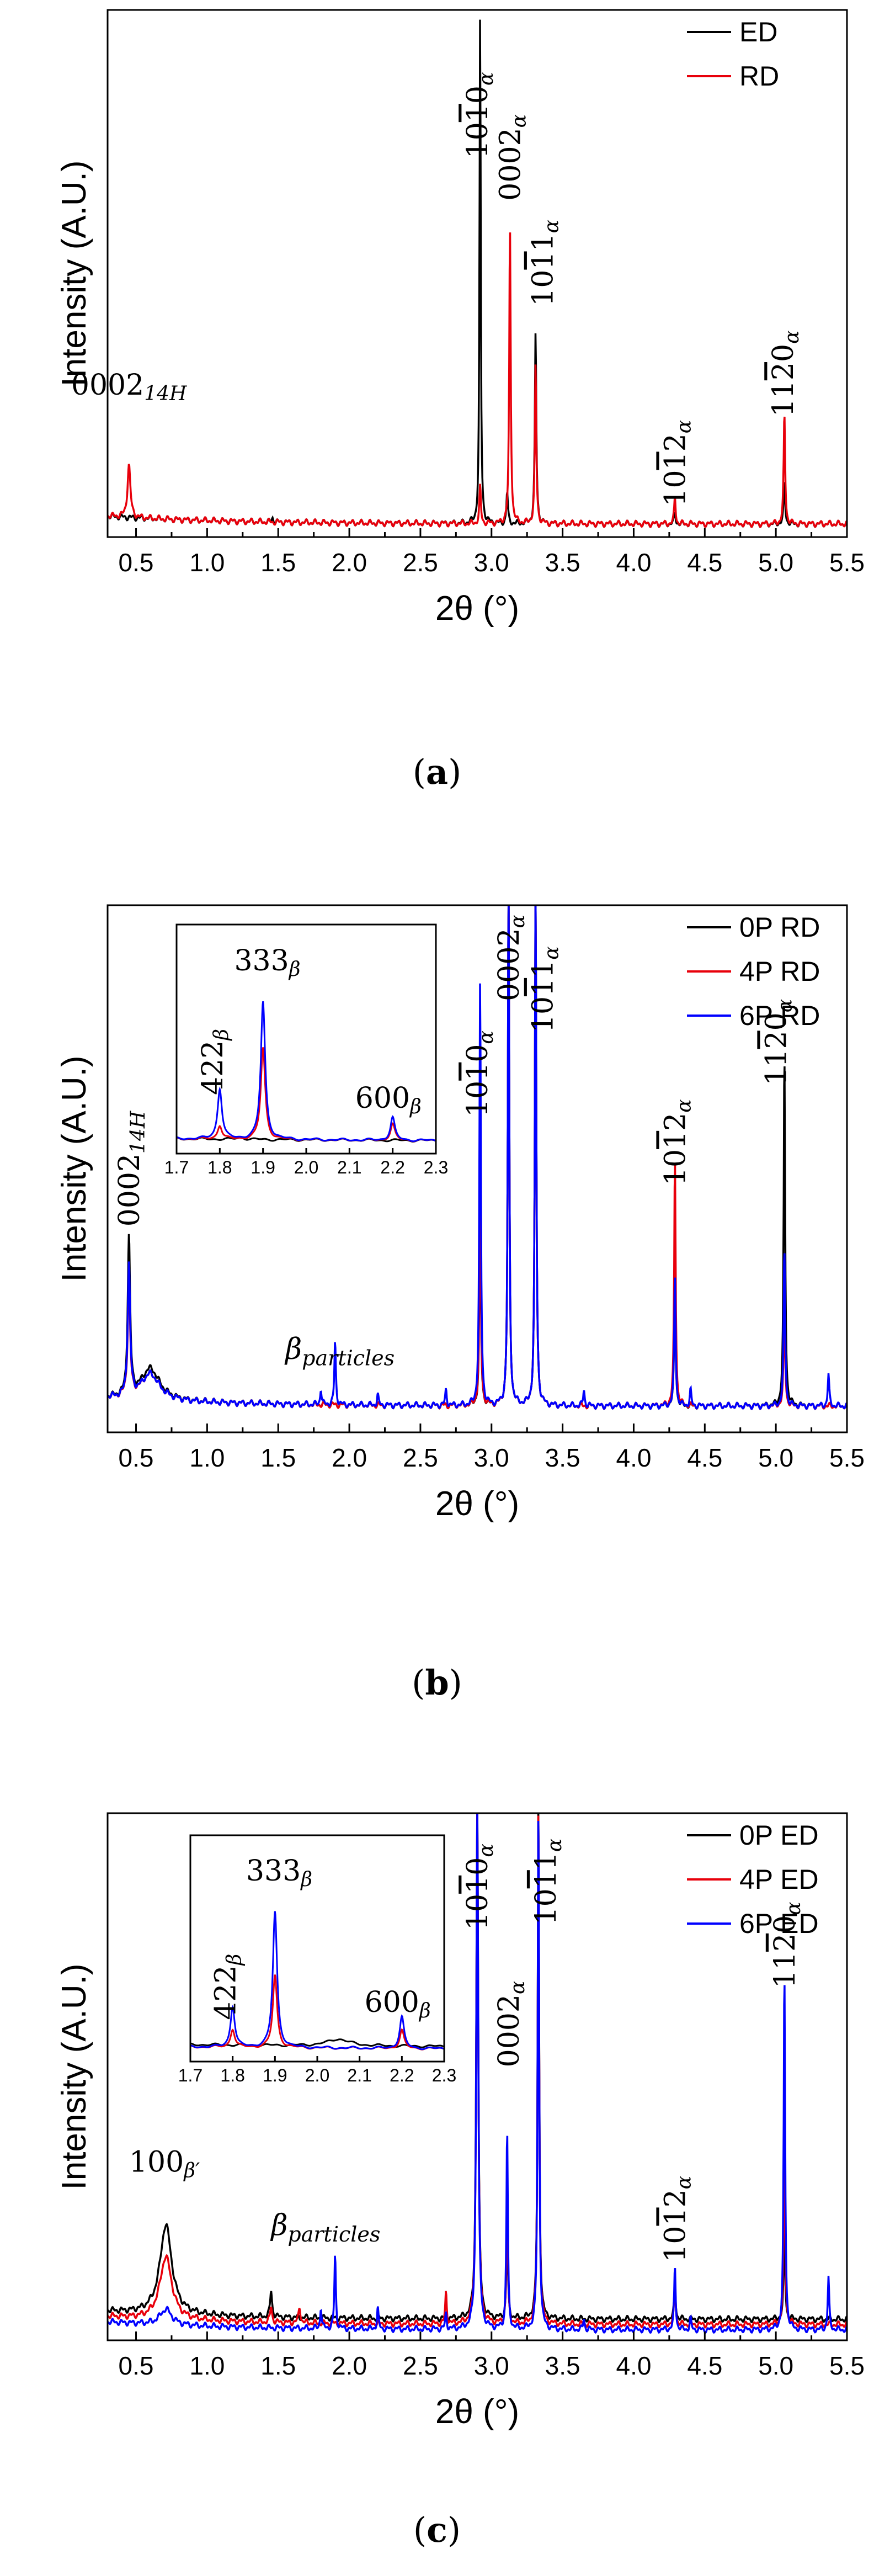 The image size is (874, 2576). I want to click on inset-frame, so click(317, 1948).